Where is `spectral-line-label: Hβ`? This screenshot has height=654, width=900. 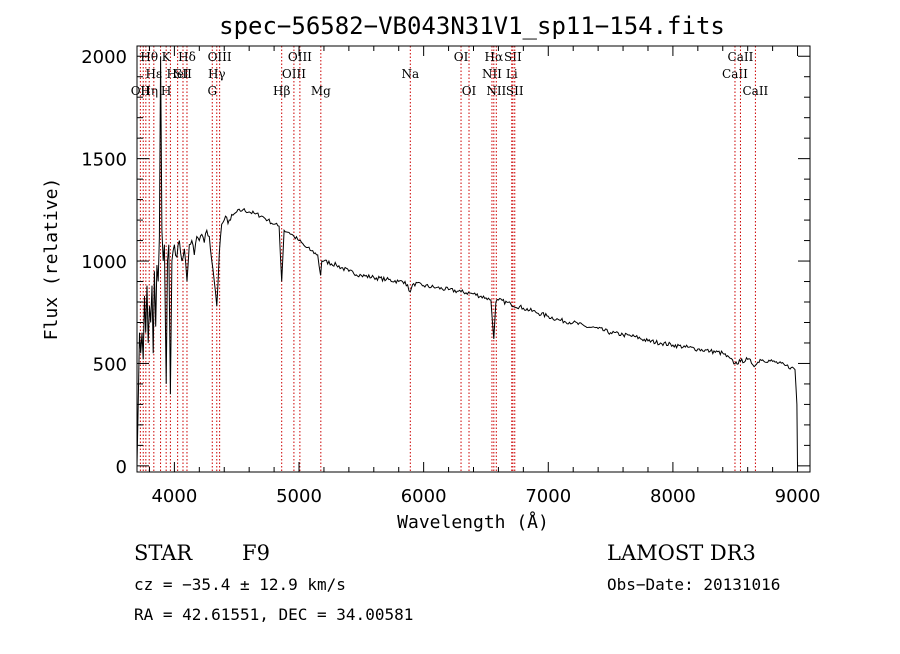 spectral-line-label: Hβ is located at coordinates (281, 91).